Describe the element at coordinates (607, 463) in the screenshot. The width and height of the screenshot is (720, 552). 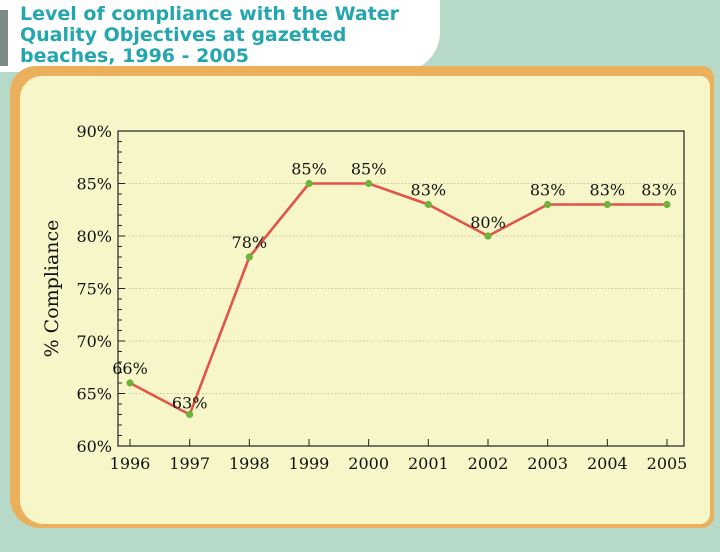
I see `x-tick-label: 2004` at that location.